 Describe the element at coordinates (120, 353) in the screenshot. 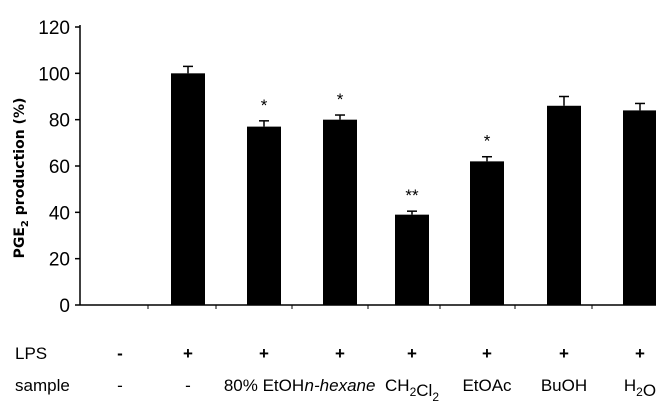

I see `lps-value: -` at that location.